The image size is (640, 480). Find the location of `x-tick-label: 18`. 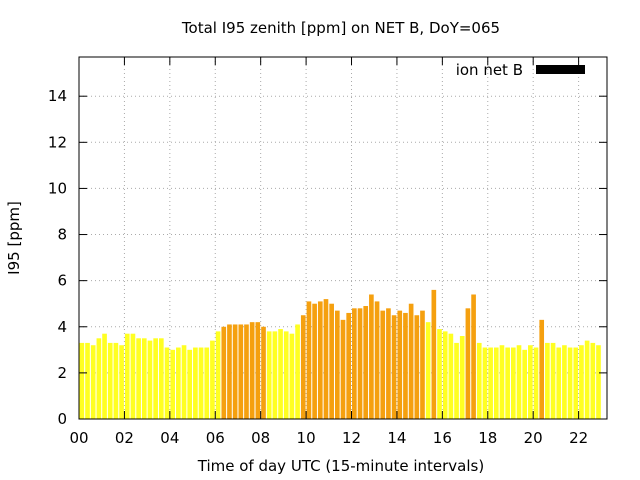

x-tick-label: 18 is located at coordinates (487, 438).